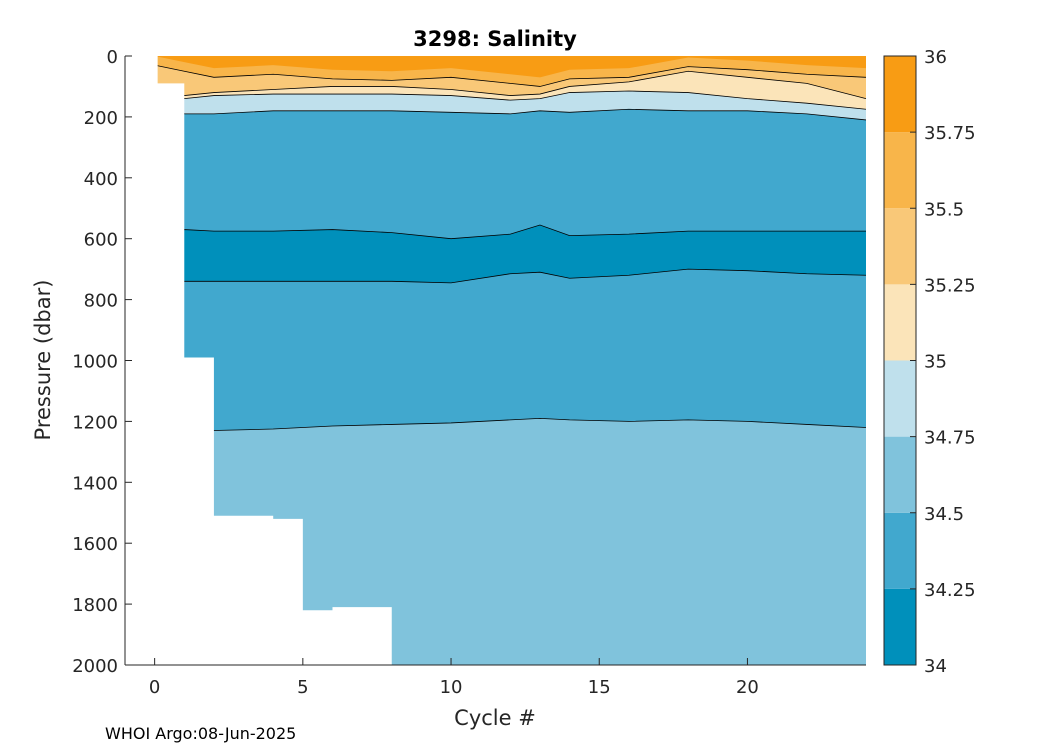 The image size is (1050, 750). Describe the element at coordinates (510, 232) in the screenshot. I see `contour-line-core-top` at that location.